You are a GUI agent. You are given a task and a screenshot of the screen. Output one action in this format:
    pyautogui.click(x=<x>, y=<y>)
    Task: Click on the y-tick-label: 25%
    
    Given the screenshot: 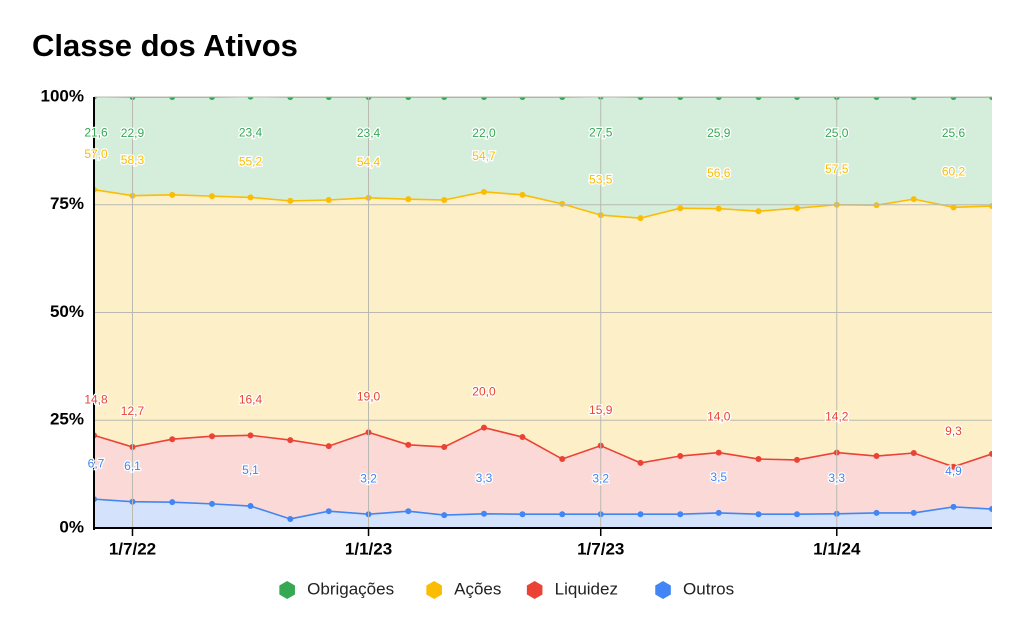 What is the action you would take?
    pyautogui.click(x=67, y=419)
    